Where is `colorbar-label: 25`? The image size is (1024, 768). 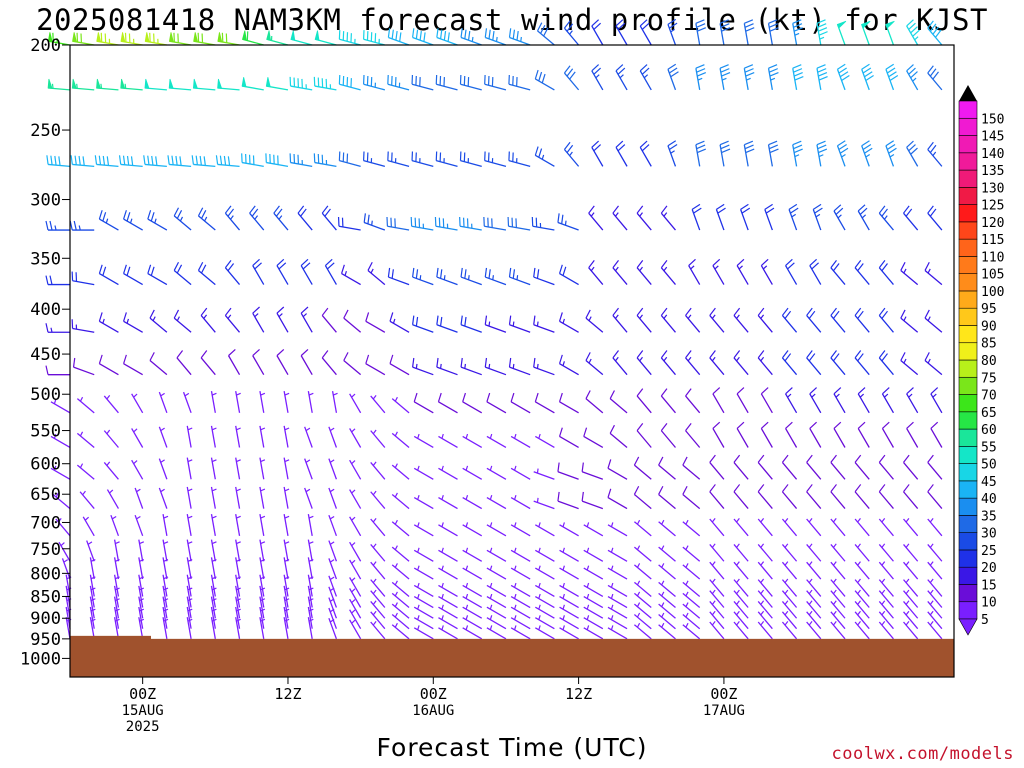 colorbar-label: 25 is located at coordinates (989, 551).